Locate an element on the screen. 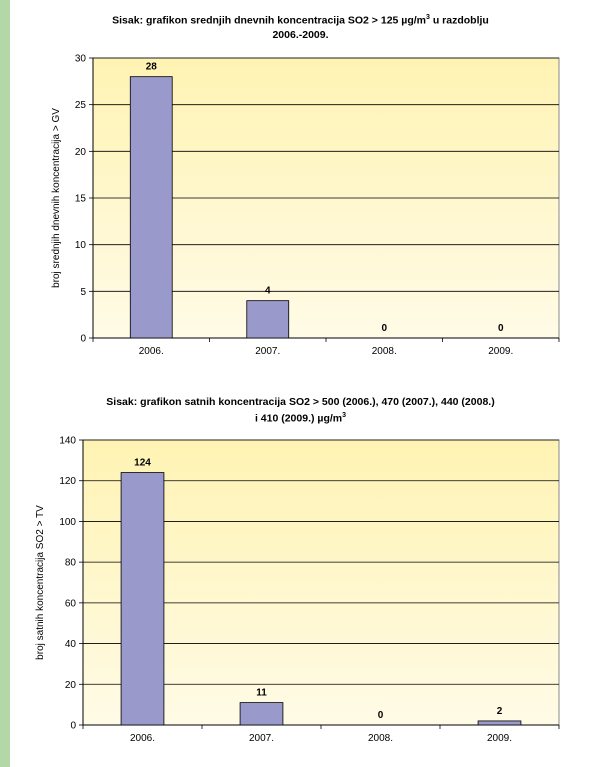 This screenshot has width=591, height=767. y-tick-label: 40 is located at coordinates (71, 644).